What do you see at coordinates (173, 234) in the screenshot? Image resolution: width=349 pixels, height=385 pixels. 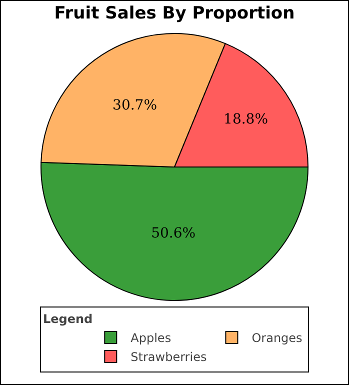 I see `data-label: 50.6%` at bounding box center [173, 234].